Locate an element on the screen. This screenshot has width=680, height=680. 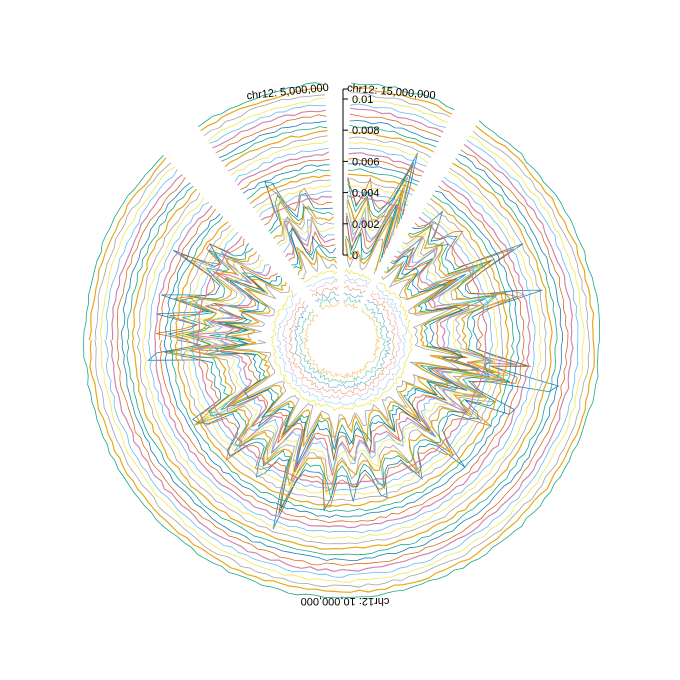
y-tick-label: 0 is located at coordinates (355, 256).